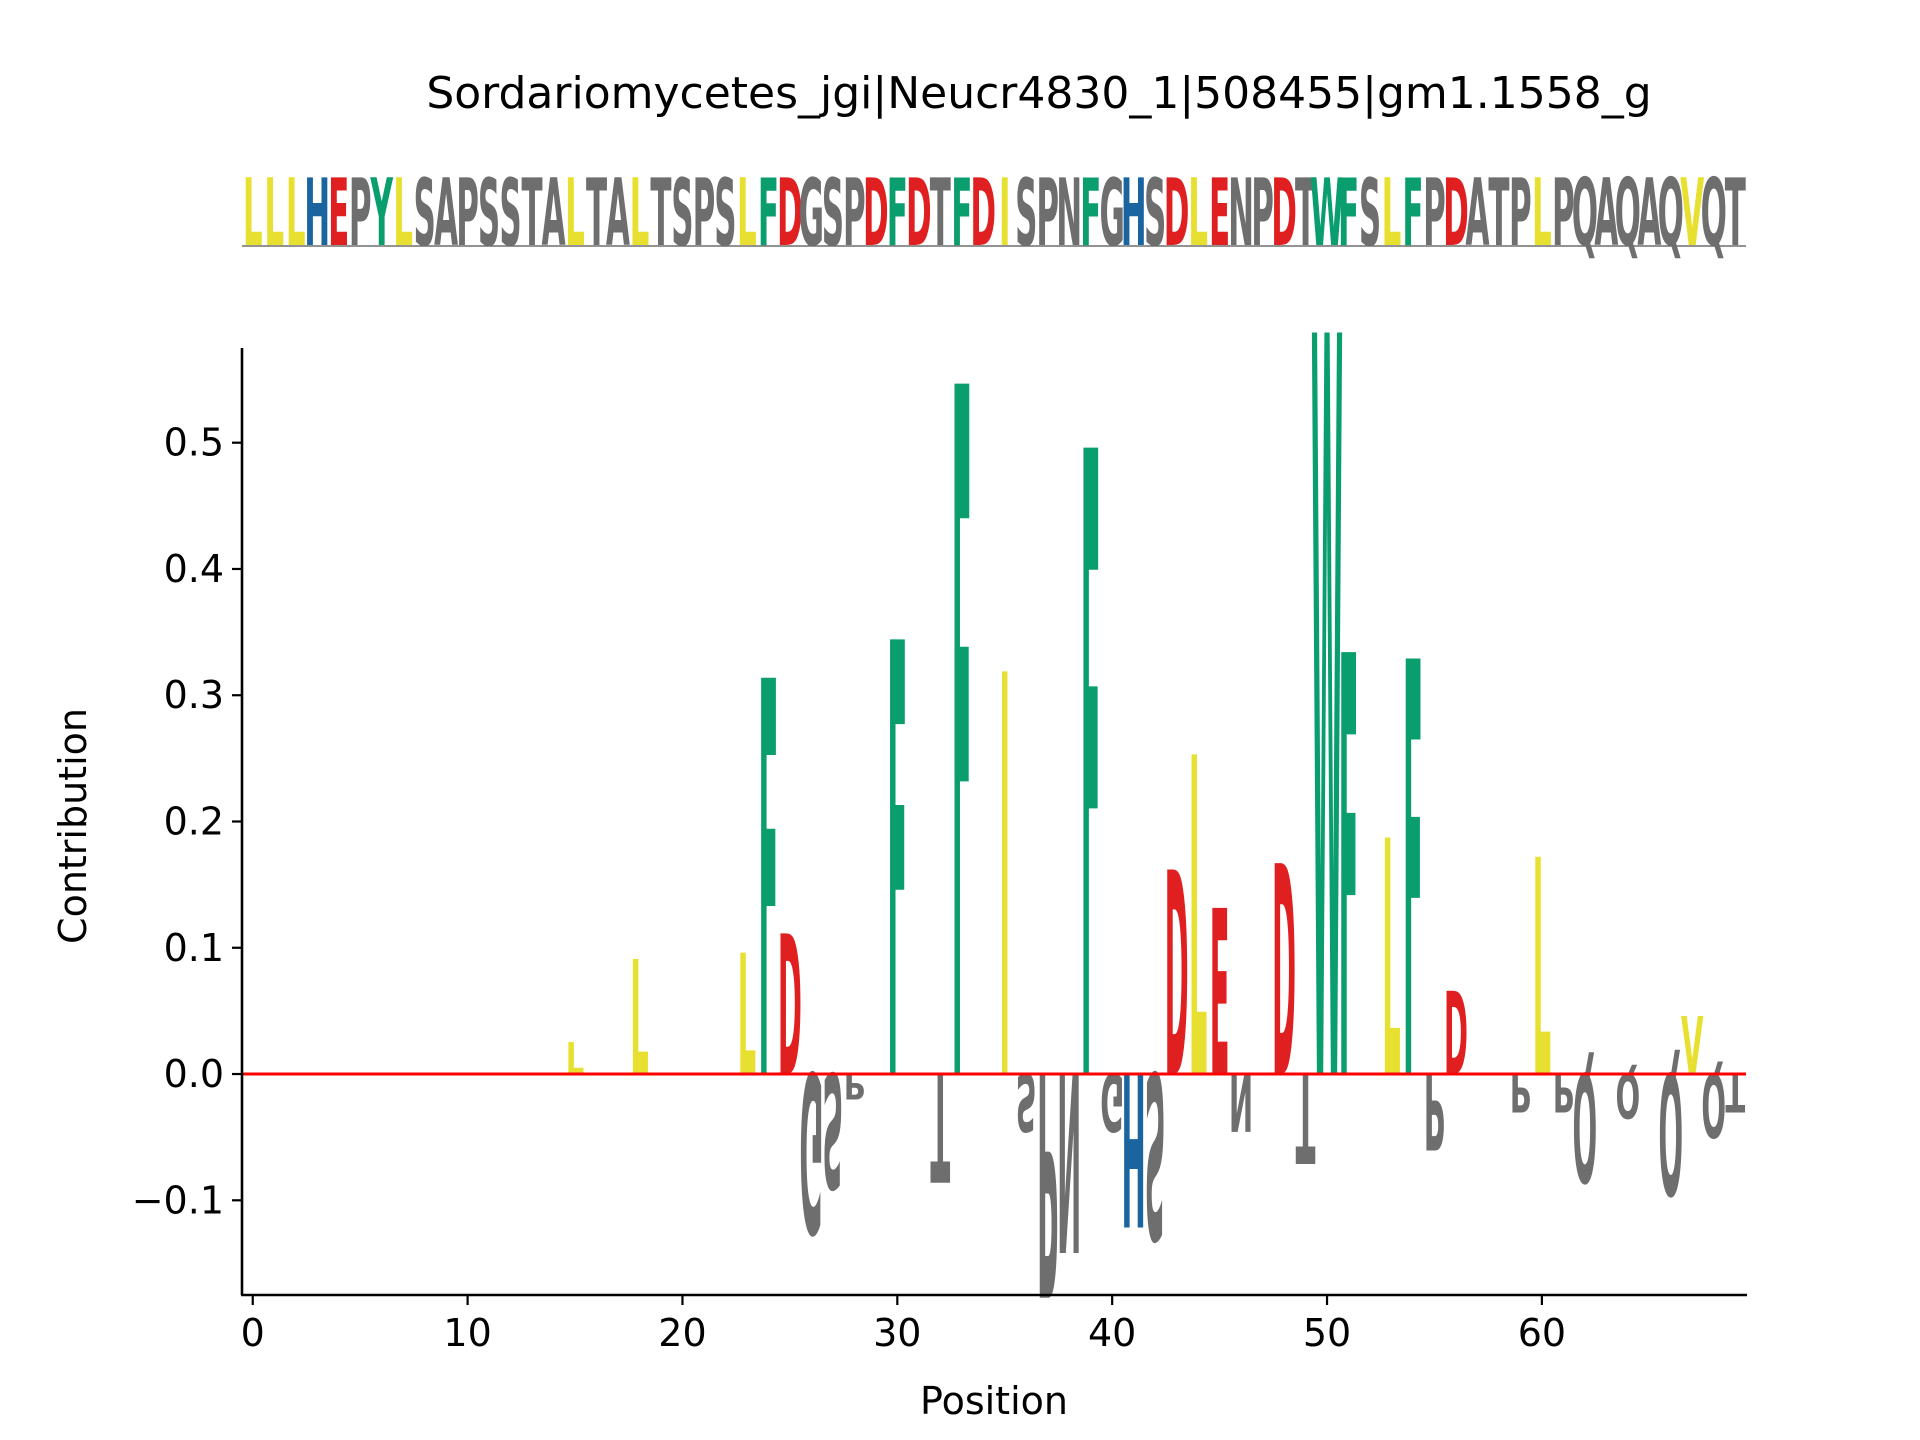  I want to click on contribution-letter: T, so click(1306, 1115).